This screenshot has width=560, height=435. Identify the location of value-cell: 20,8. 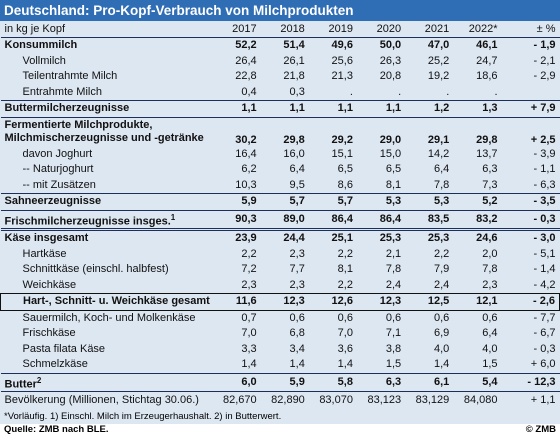
(390, 76).